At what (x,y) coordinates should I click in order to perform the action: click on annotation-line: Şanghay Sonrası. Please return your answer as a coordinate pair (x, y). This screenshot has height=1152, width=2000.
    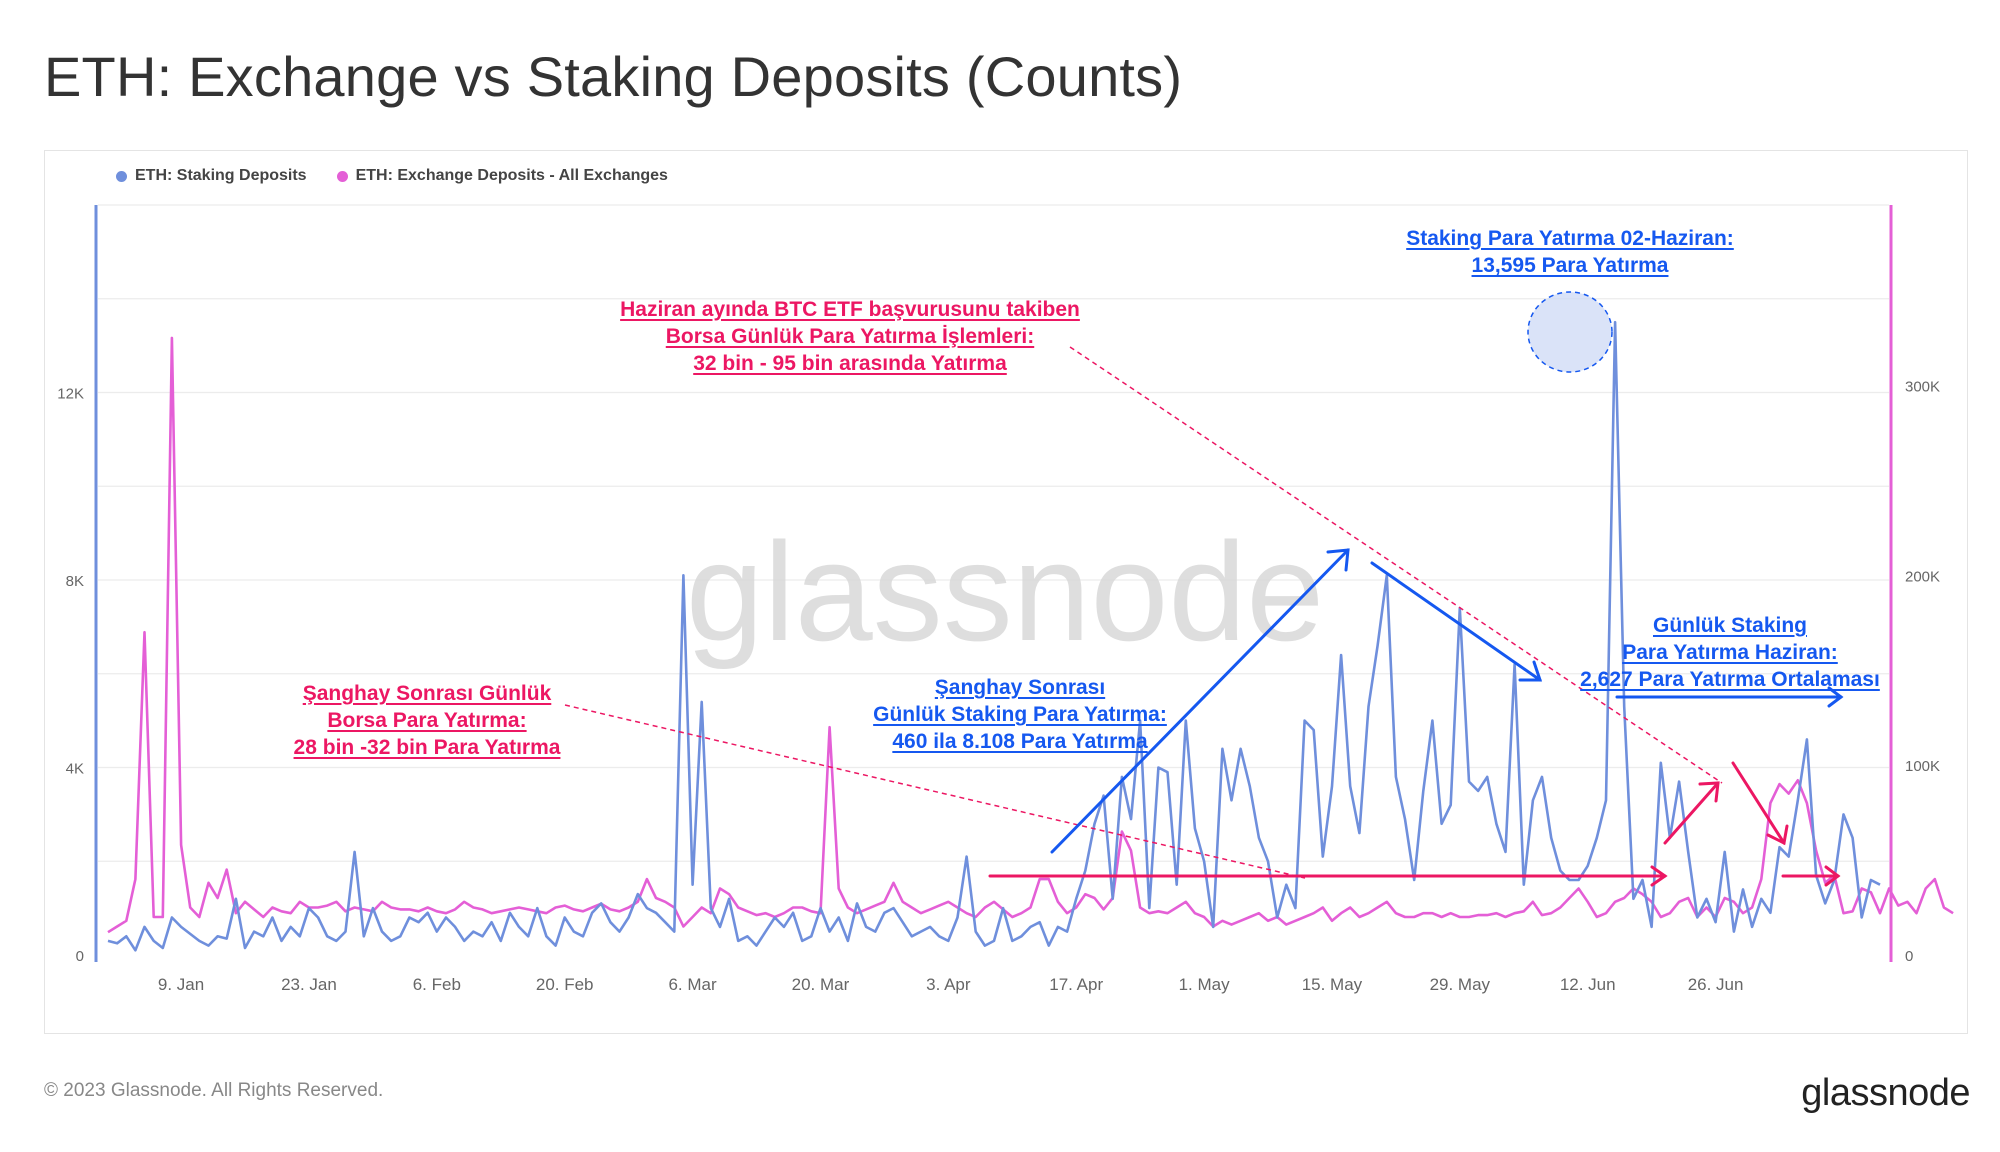
    Looking at the image, I should click on (1020, 687).